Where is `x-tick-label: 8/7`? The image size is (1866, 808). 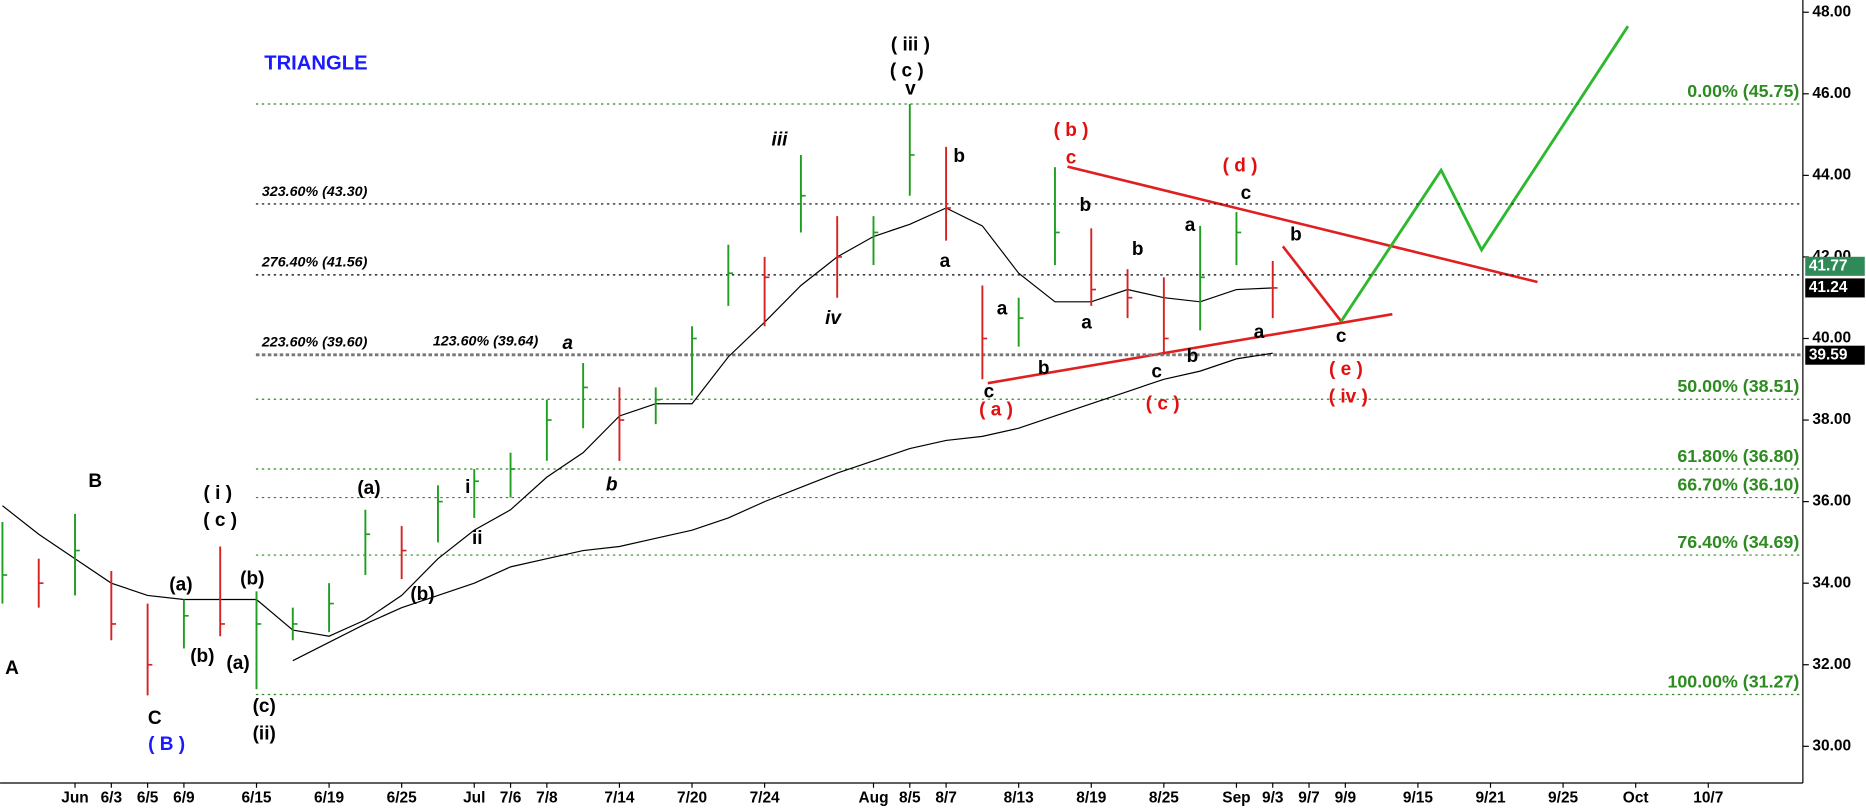 x-tick-label: 8/7 is located at coordinates (945, 798).